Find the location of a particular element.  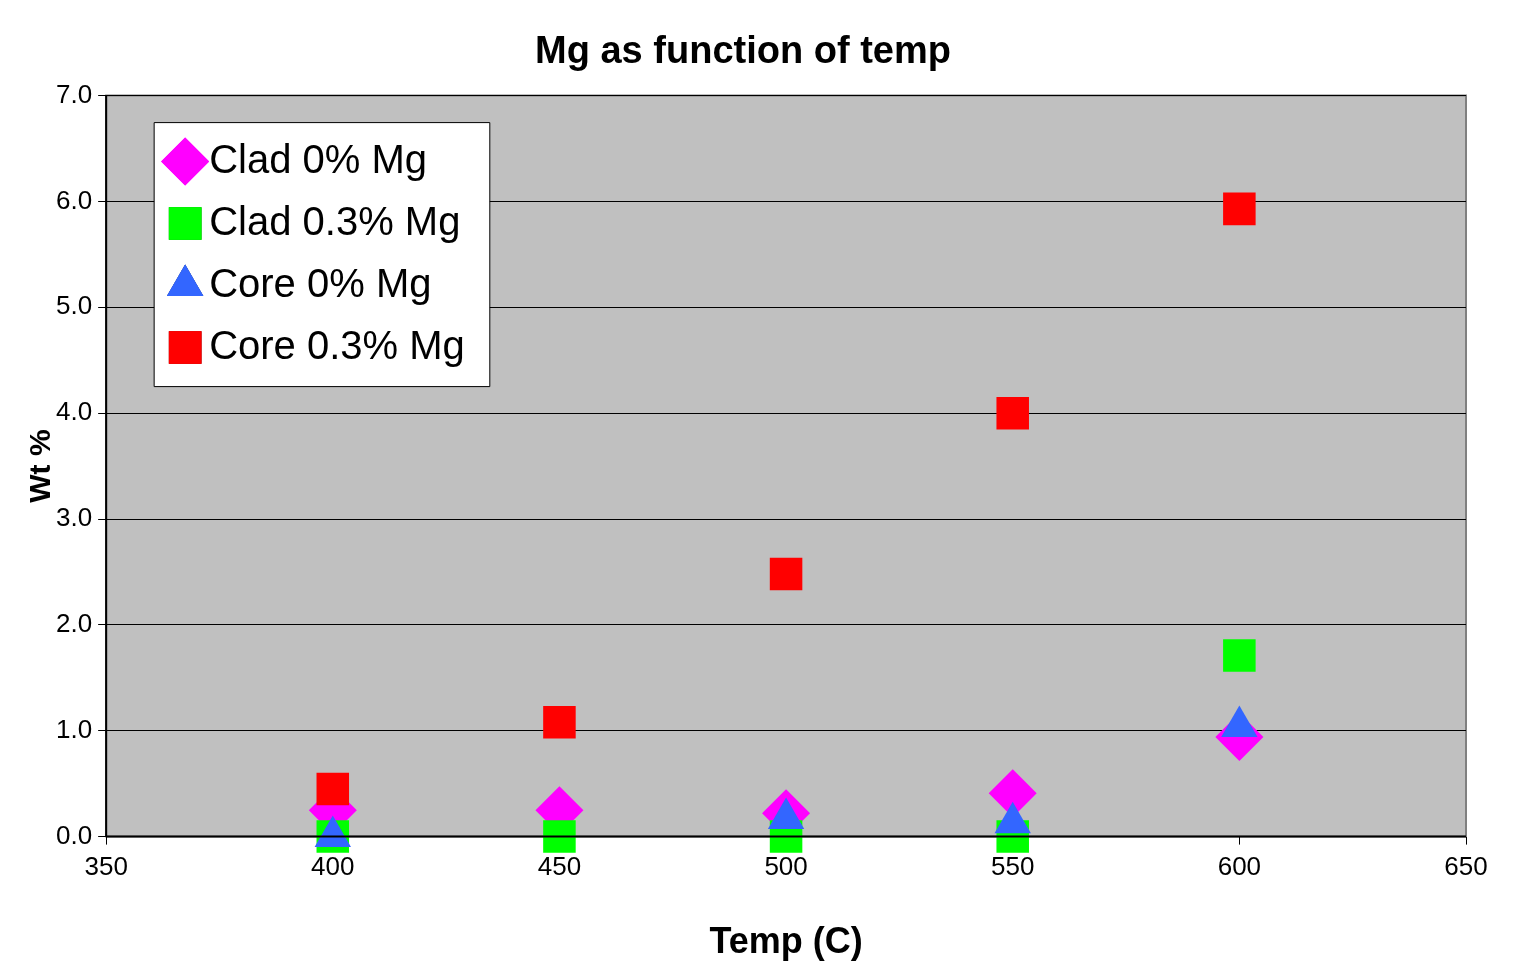

y-tick-label: 2.0 is located at coordinates (74, 623).